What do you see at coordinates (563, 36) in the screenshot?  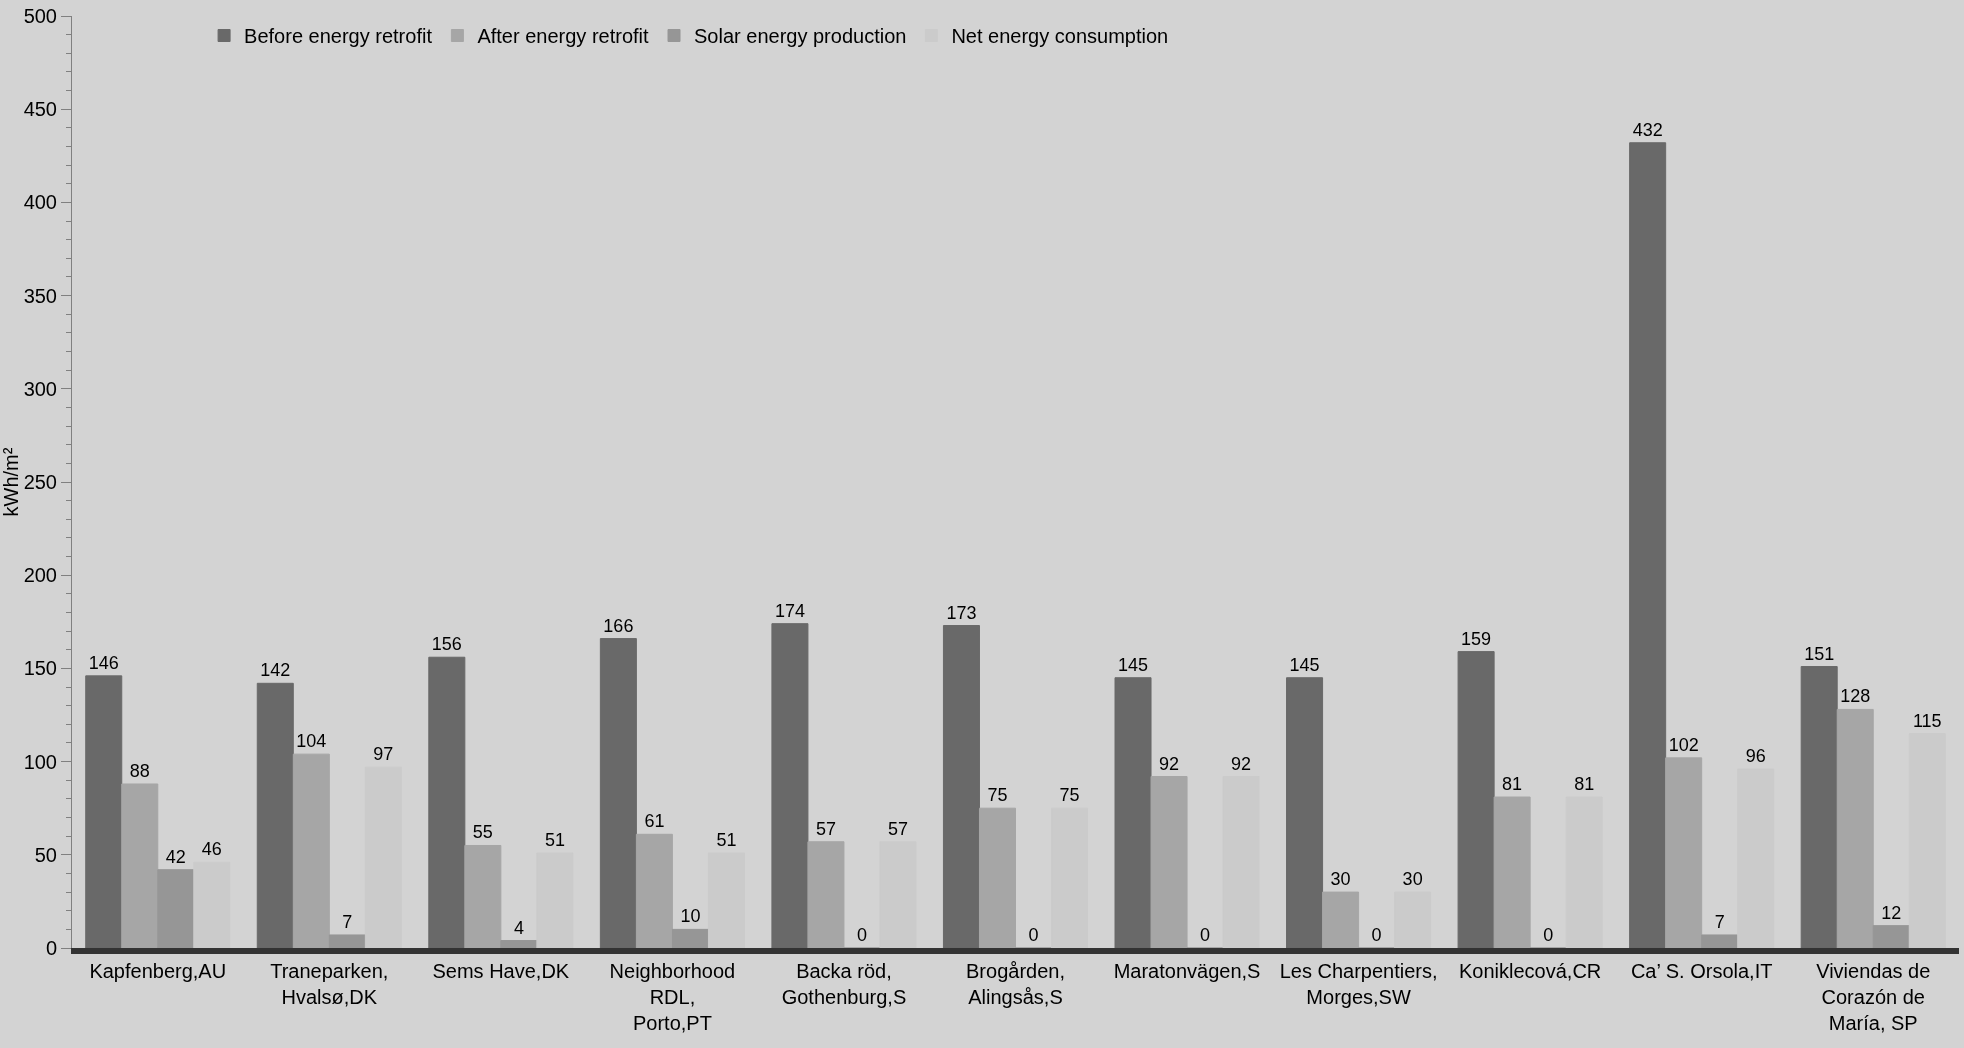 I see `legend-label: After energy retrofit` at bounding box center [563, 36].